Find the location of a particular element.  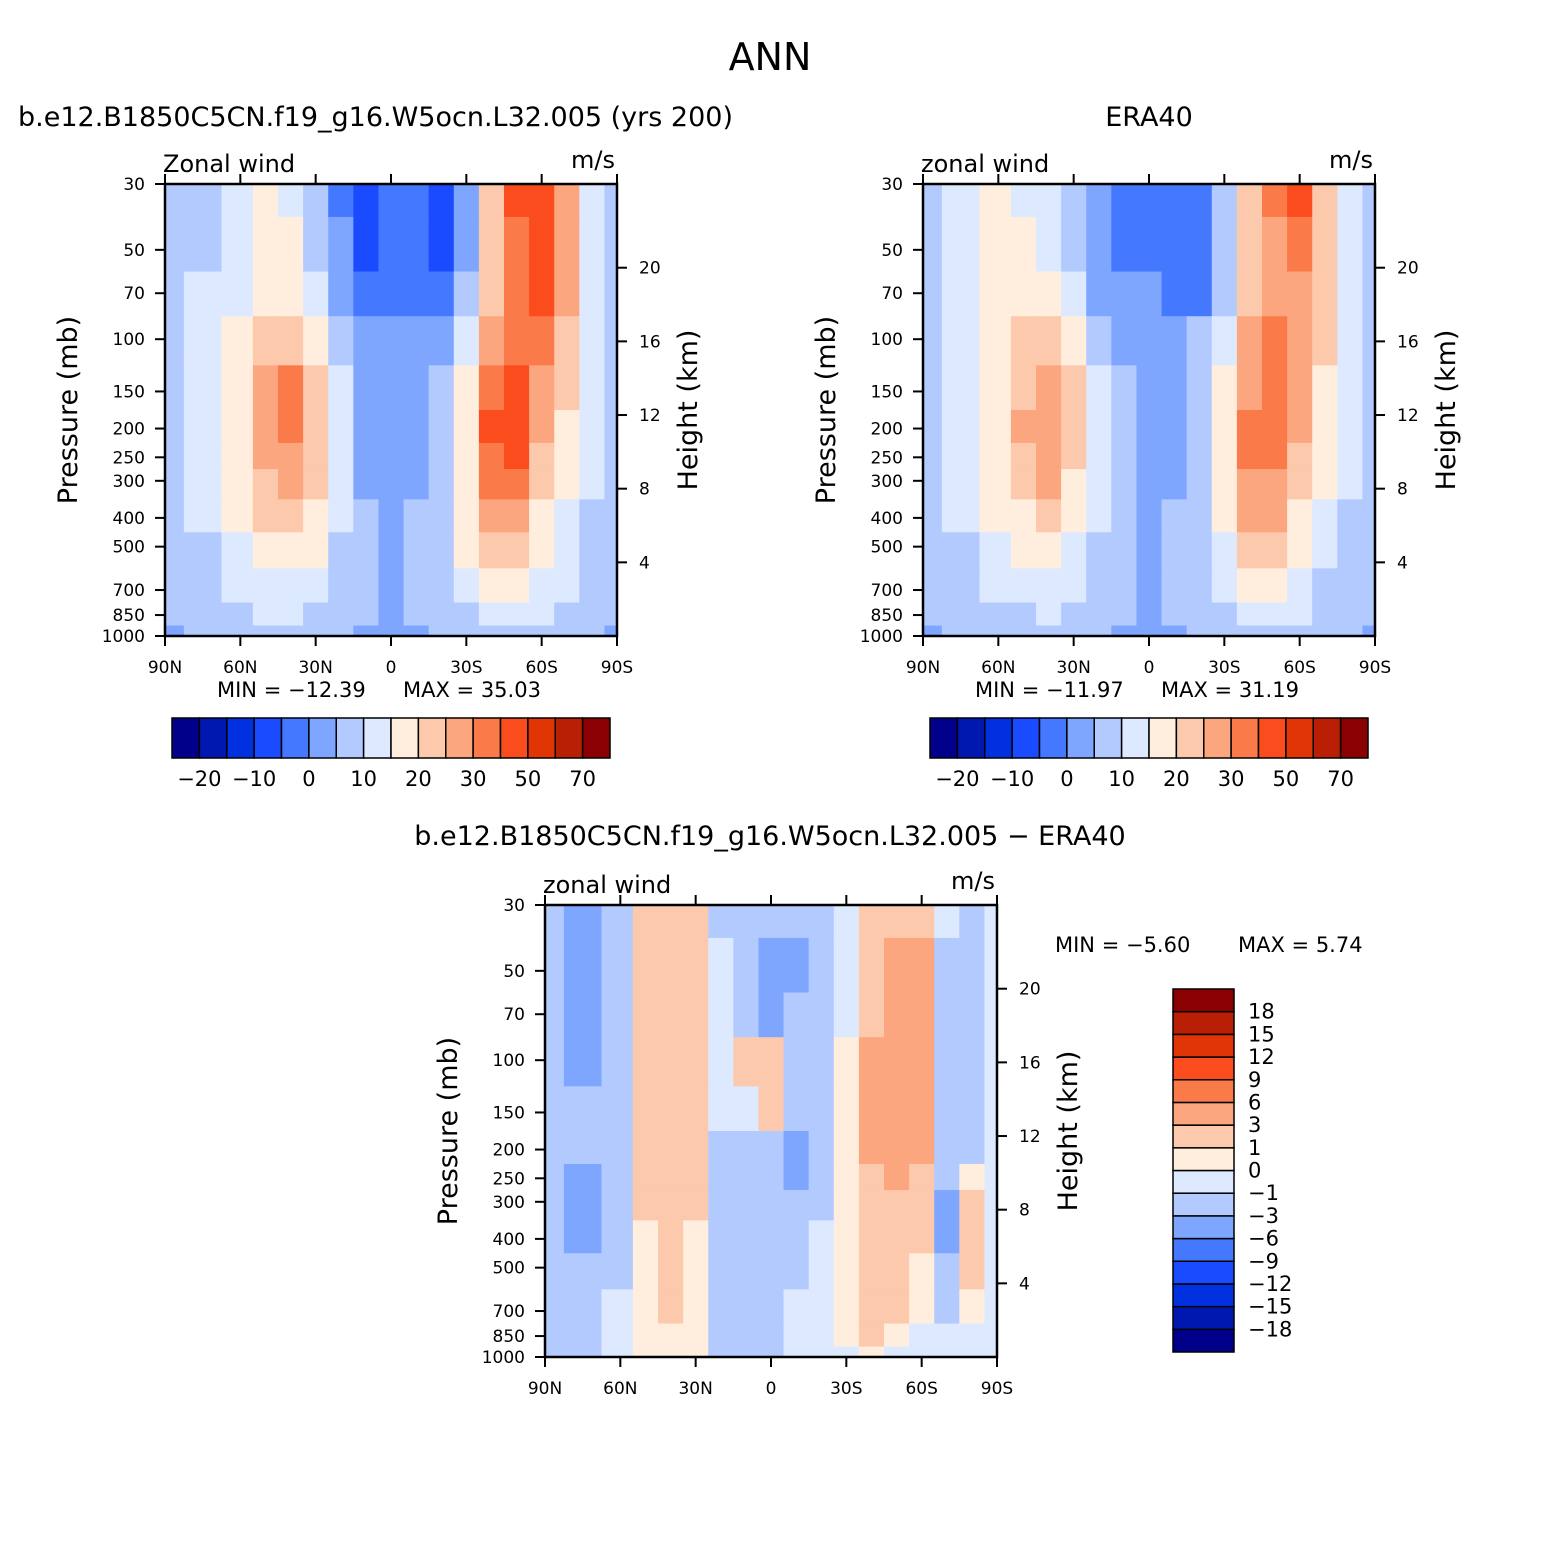

pressure-tick-label: 850 is located at coordinates (509, 1337).